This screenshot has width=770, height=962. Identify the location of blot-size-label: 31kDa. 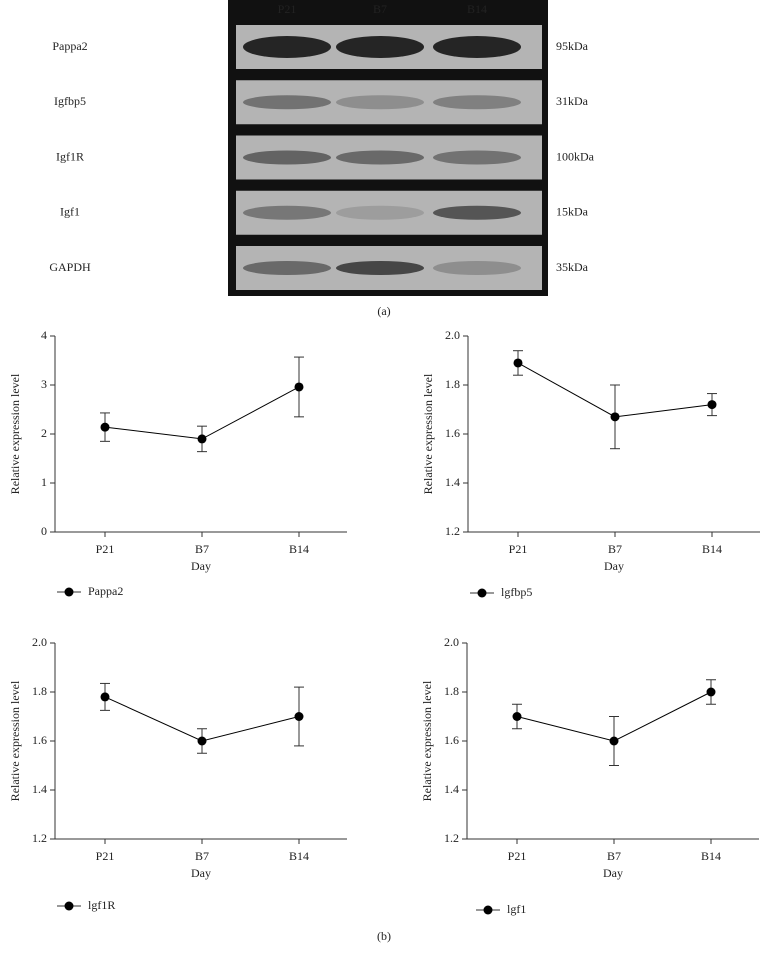
(572, 101).